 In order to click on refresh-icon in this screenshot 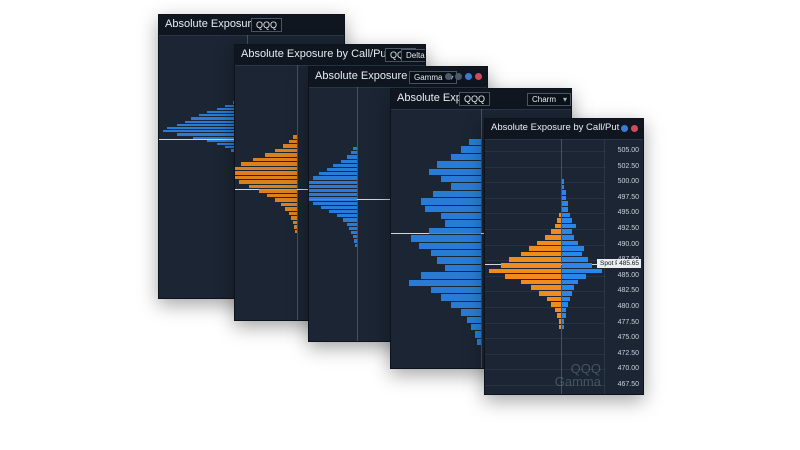, I will do `click(448, 76)`.